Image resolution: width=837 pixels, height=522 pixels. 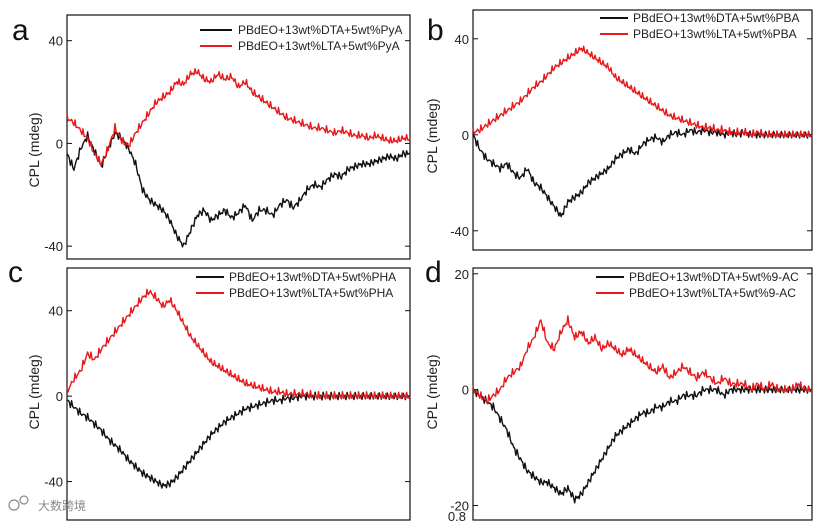 What do you see at coordinates (312, 277) in the screenshot?
I see `panel-c-legend-black: PBdEO+13wt%DTA+5wt%PHA` at bounding box center [312, 277].